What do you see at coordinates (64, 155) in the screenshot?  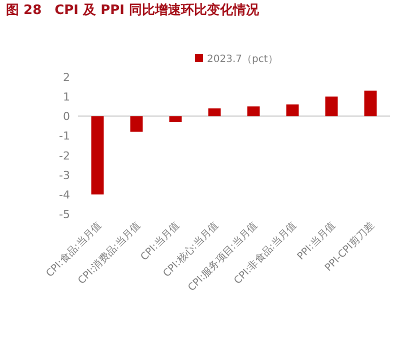 I see `y-tick-label: -2` at bounding box center [64, 155].